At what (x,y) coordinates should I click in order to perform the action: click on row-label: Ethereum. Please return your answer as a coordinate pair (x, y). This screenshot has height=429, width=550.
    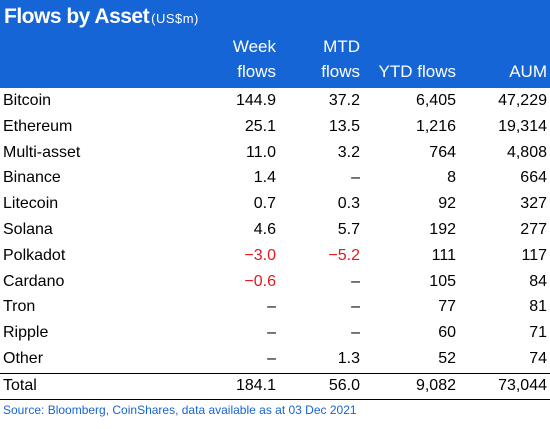
    Looking at the image, I should click on (38, 126).